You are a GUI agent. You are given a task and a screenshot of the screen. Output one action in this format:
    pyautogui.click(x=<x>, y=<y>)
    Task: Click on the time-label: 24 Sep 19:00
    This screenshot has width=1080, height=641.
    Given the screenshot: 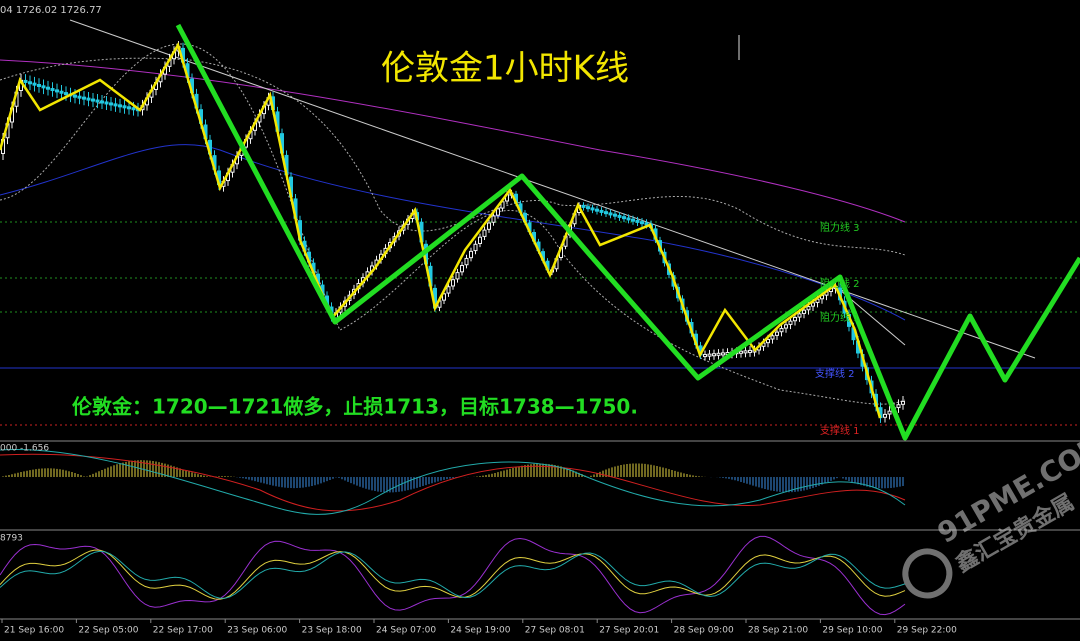 What is the action you would take?
    pyautogui.click(x=480, y=631)
    